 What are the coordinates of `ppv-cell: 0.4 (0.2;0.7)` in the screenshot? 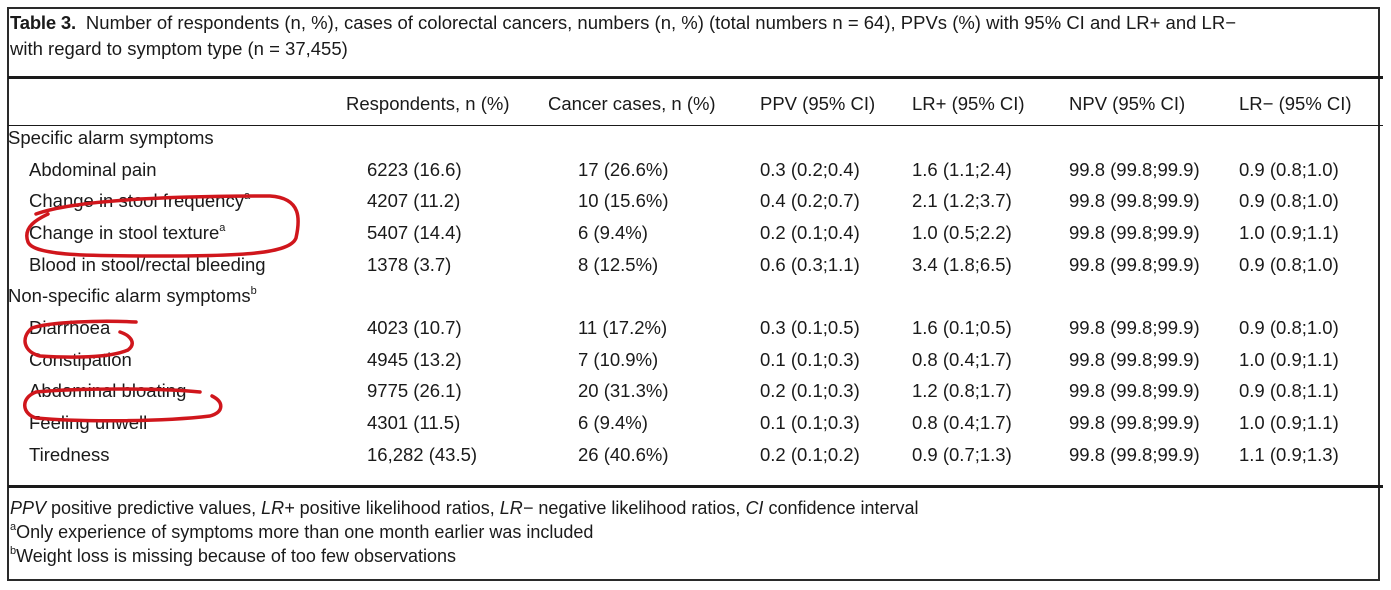 It's located at (810, 201).